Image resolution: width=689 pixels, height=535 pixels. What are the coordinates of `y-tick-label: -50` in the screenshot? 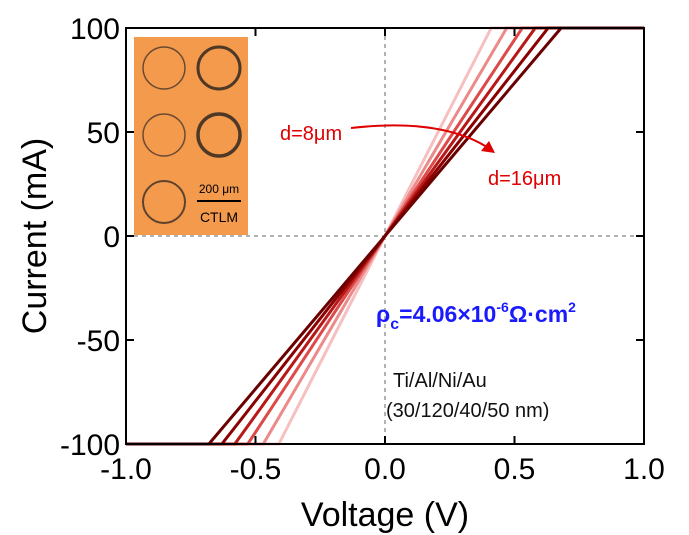 It's located at (98, 341).